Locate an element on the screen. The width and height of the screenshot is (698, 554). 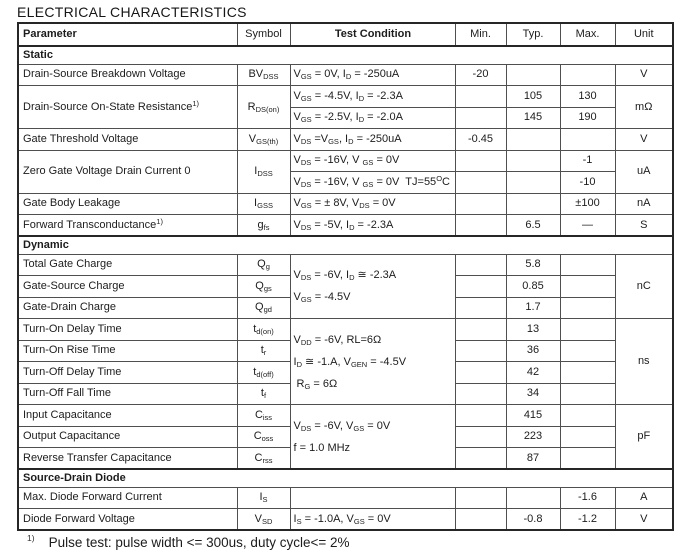
cell-symbol: td(off) is located at coordinates (263, 372).